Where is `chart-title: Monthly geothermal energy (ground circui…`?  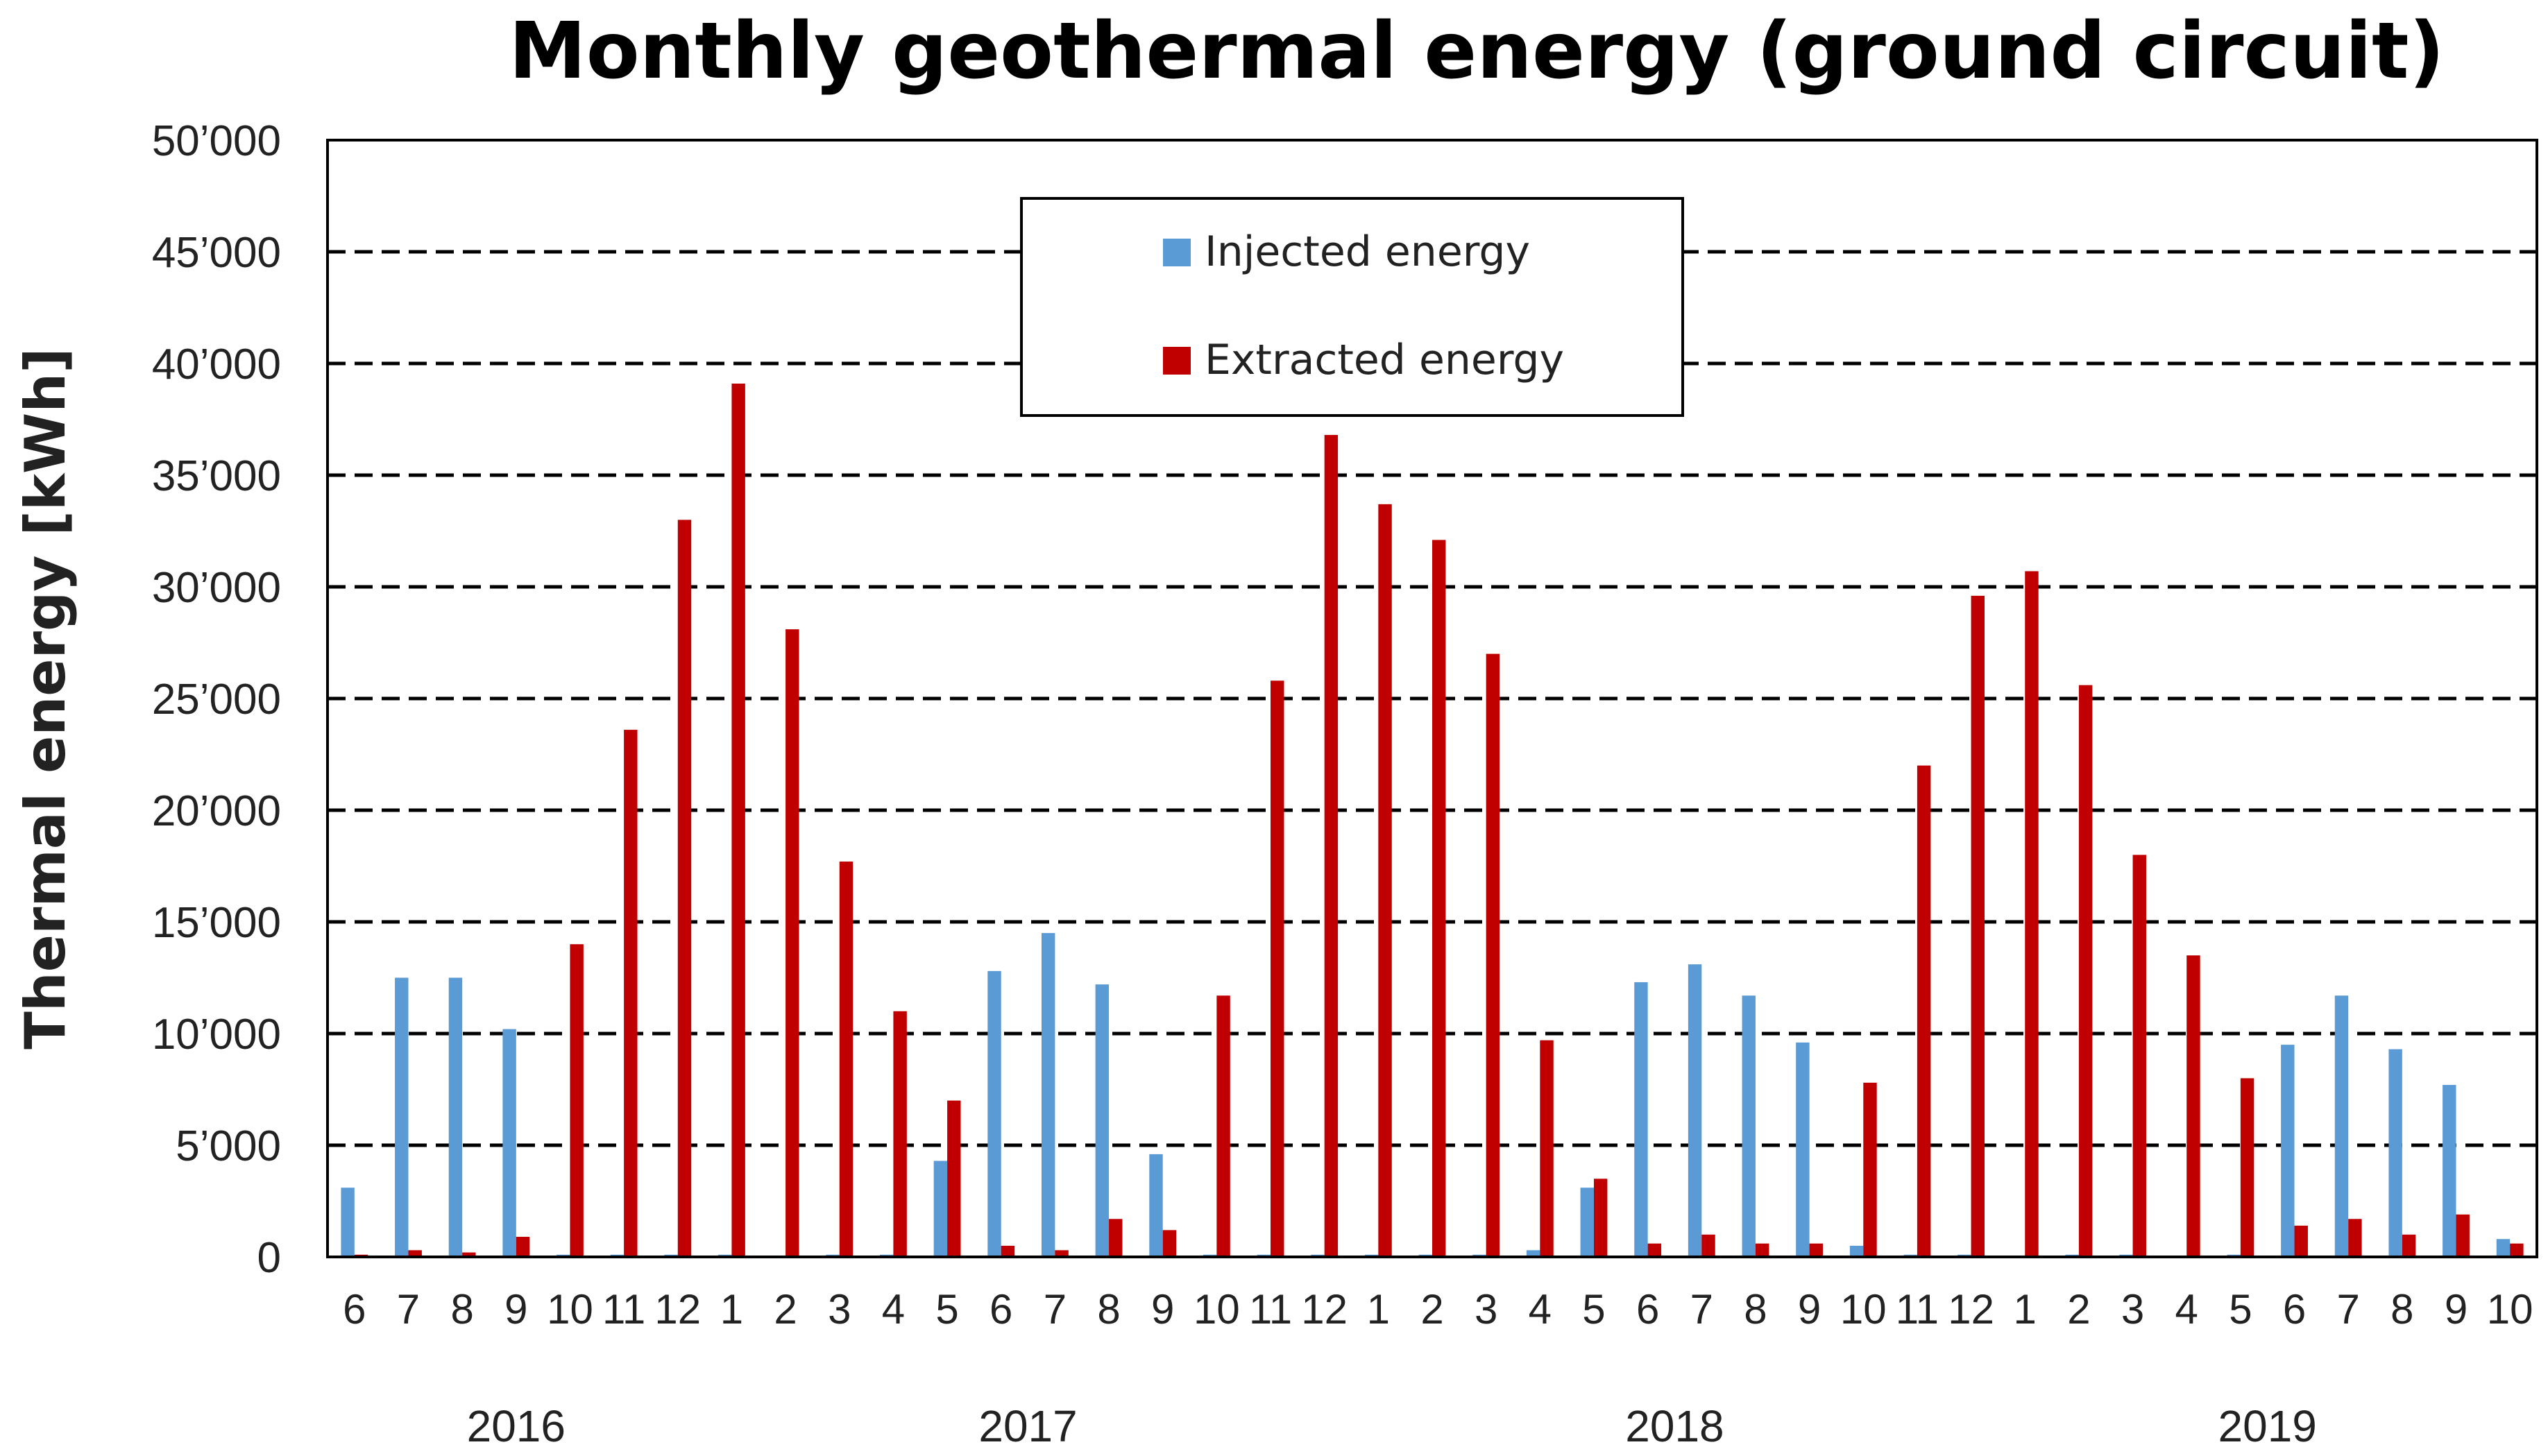 chart-title: Monthly geothermal energy (ground circui… is located at coordinates (1477, 51).